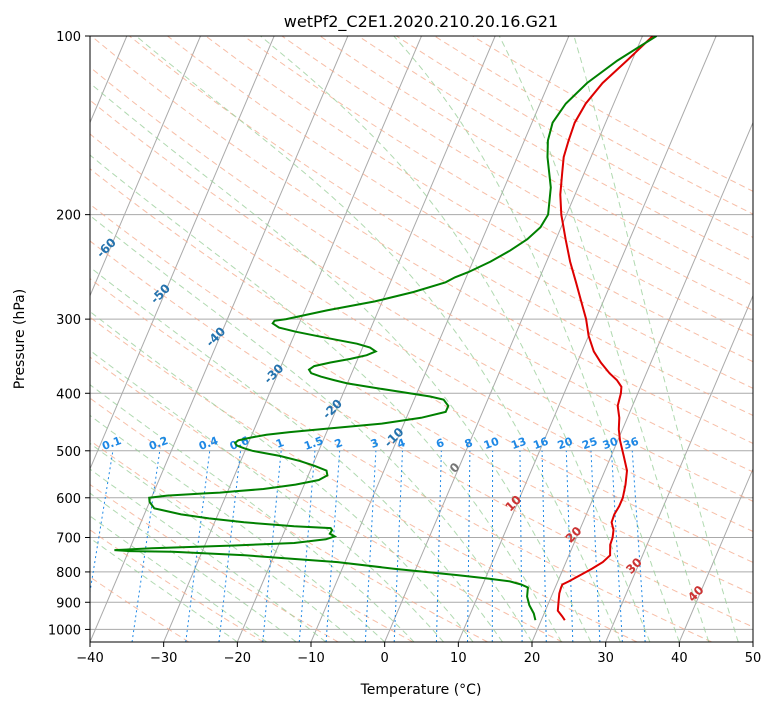  Describe the element at coordinates (106, 247) in the screenshot. I see `isotherm-label: -60` at that location.